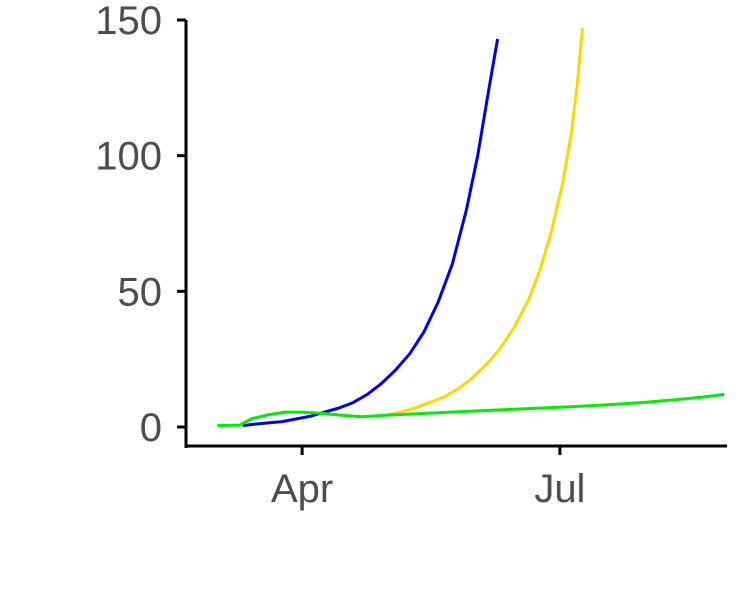 This screenshot has width=750, height=600. I want to click on x-tick-label: Apr, so click(302, 489).